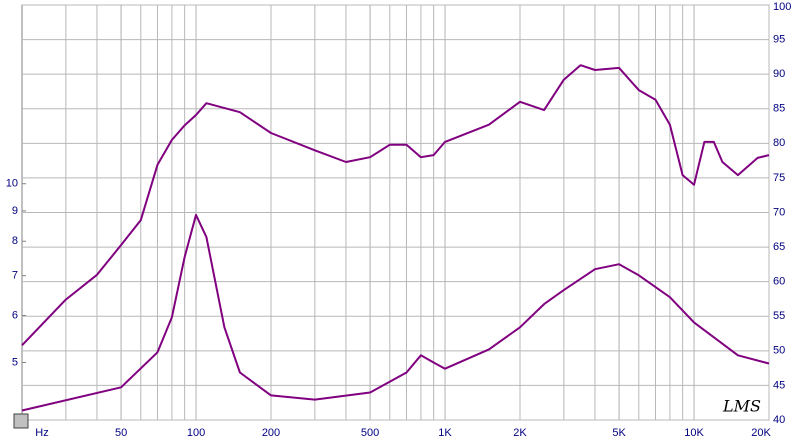 Image resolution: width=792 pixels, height=444 pixels. What do you see at coordinates (370, 433) in the screenshot?
I see `x-tick-label: 500` at bounding box center [370, 433].